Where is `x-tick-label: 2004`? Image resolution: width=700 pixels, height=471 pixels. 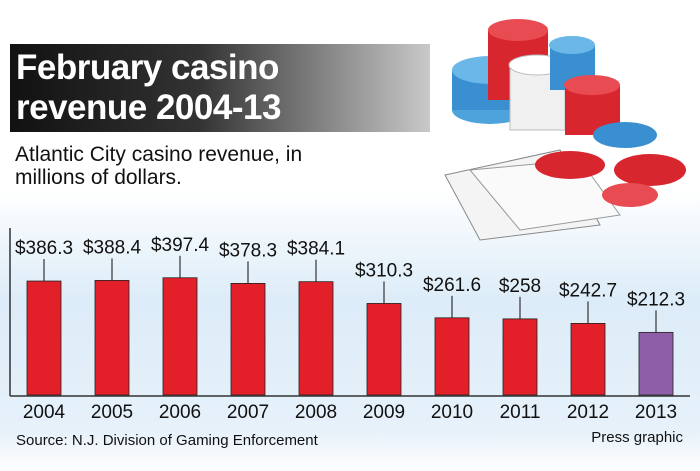 x-tick-label: 2004 is located at coordinates (44, 412).